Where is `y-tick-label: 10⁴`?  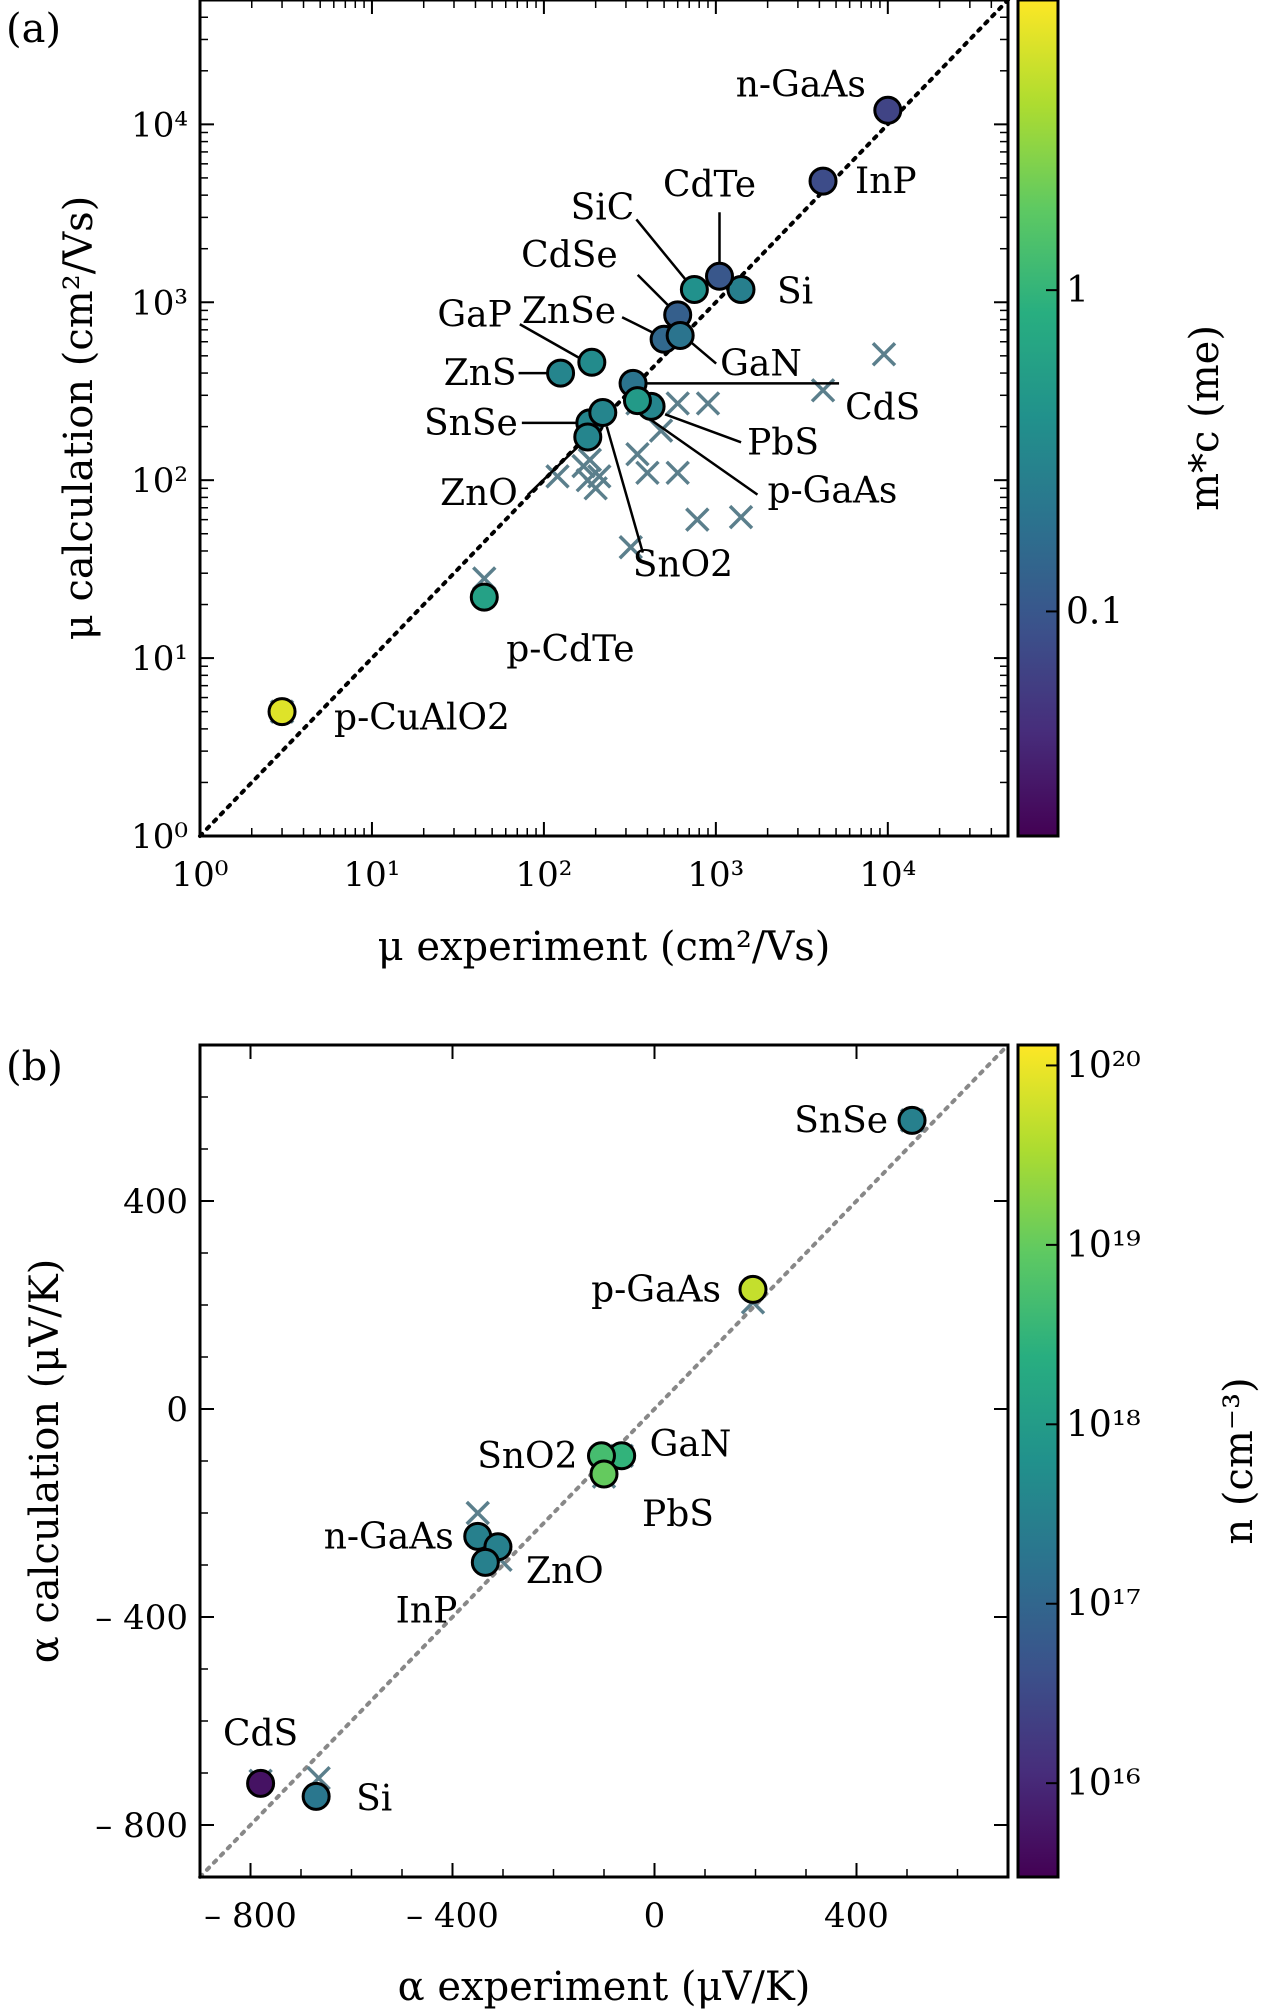 y-tick-label: 10⁴ is located at coordinates (159, 125).